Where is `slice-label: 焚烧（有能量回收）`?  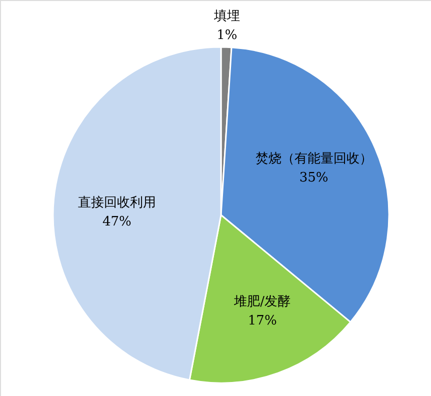
slice-label: 焚烧（有能量回收） is located at coordinates (313, 159).